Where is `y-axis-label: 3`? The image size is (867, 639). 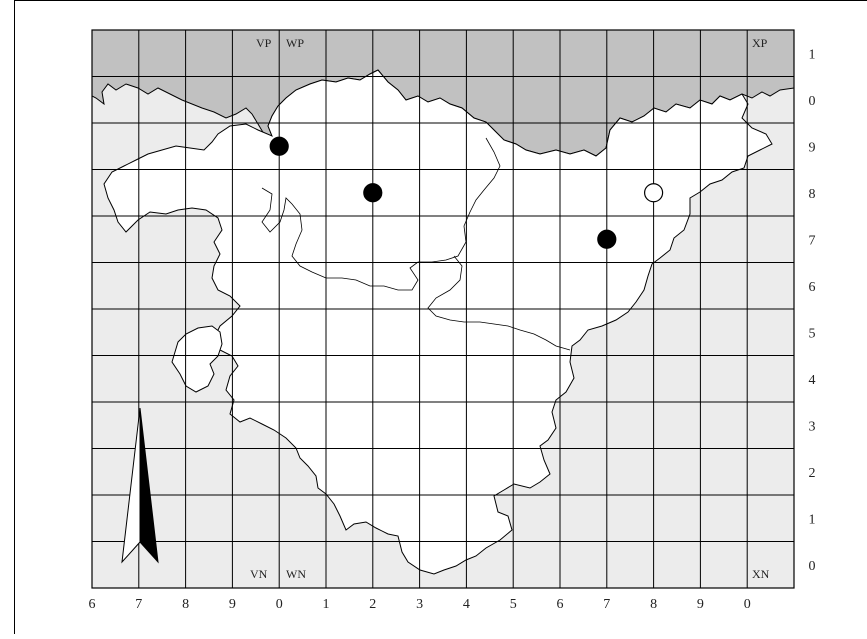 y-axis-label: 3 is located at coordinates (812, 426).